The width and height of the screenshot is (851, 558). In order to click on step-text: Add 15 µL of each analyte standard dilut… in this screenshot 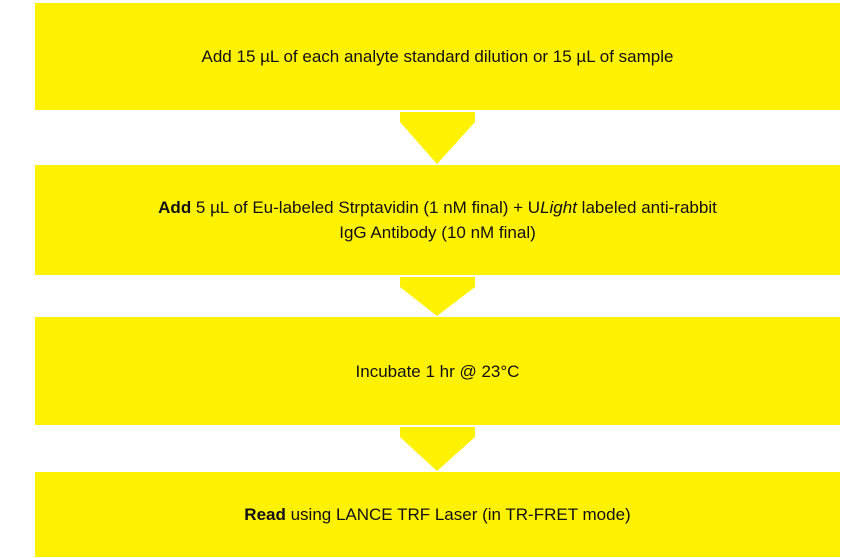, I will do `click(437, 56)`.